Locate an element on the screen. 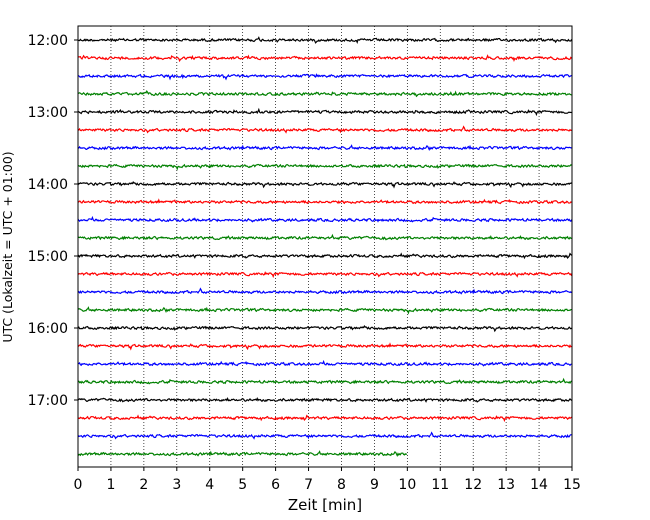  x-tick-label: 12 is located at coordinates (473, 485).